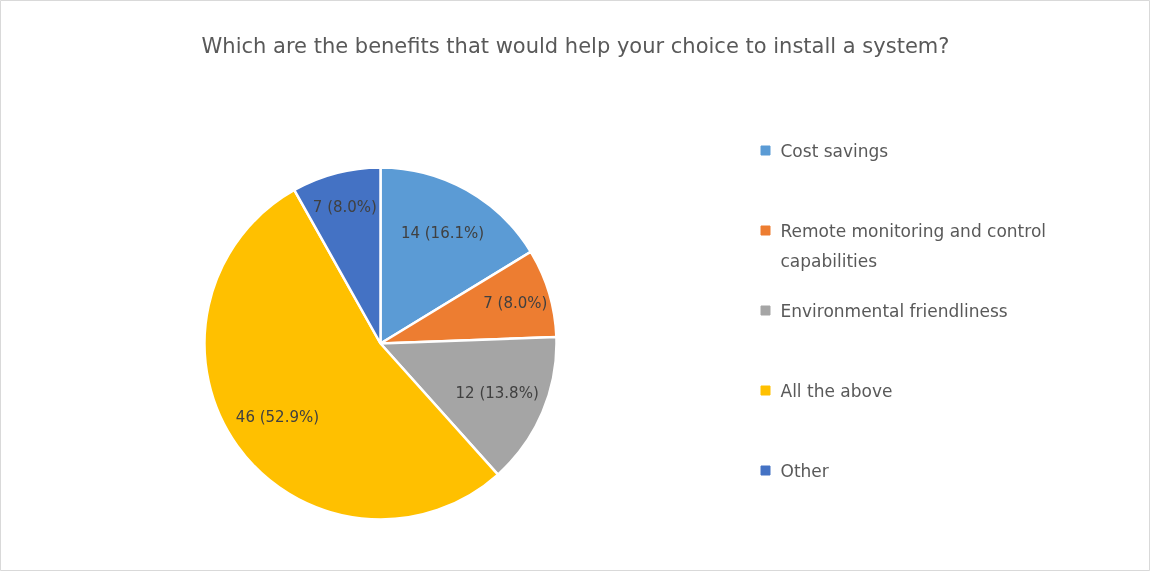 This screenshot has height=573, width=1152. What do you see at coordinates (442, 232) in the screenshot?
I see `data-label: 14 (16.1%)` at bounding box center [442, 232].